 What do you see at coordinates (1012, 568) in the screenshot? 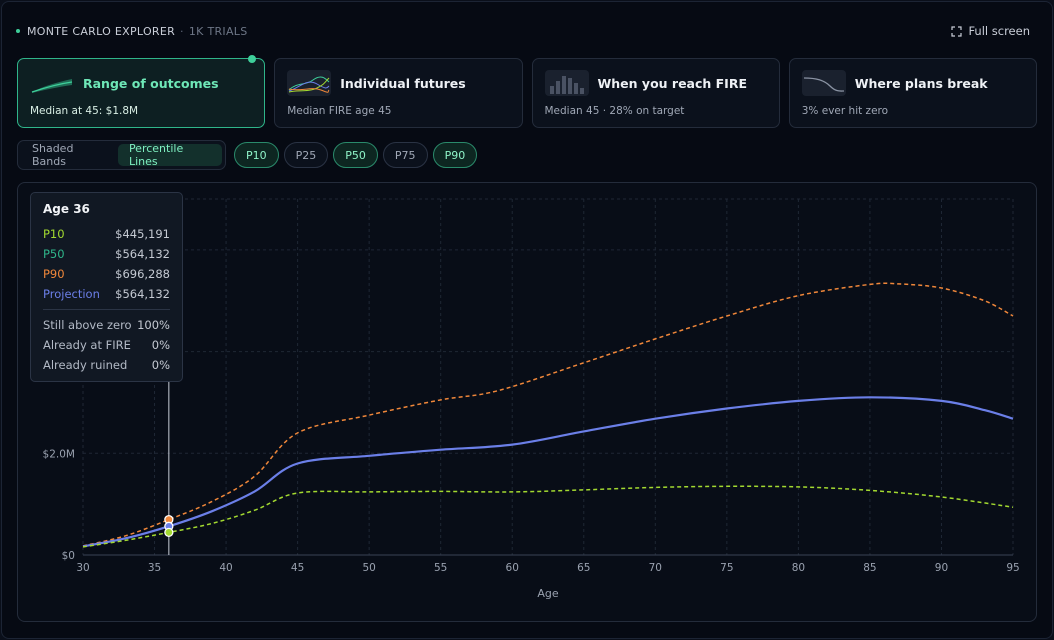
I see `x-tick-label: 95` at bounding box center [1012, 568].